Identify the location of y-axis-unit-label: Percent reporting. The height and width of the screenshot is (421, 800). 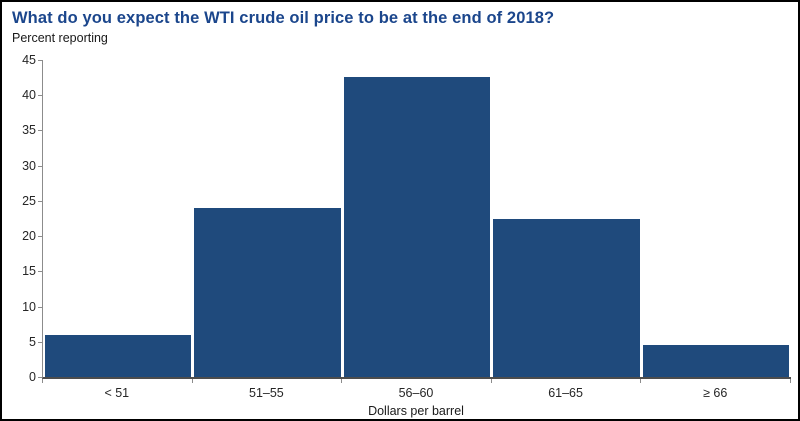
(60, 38).